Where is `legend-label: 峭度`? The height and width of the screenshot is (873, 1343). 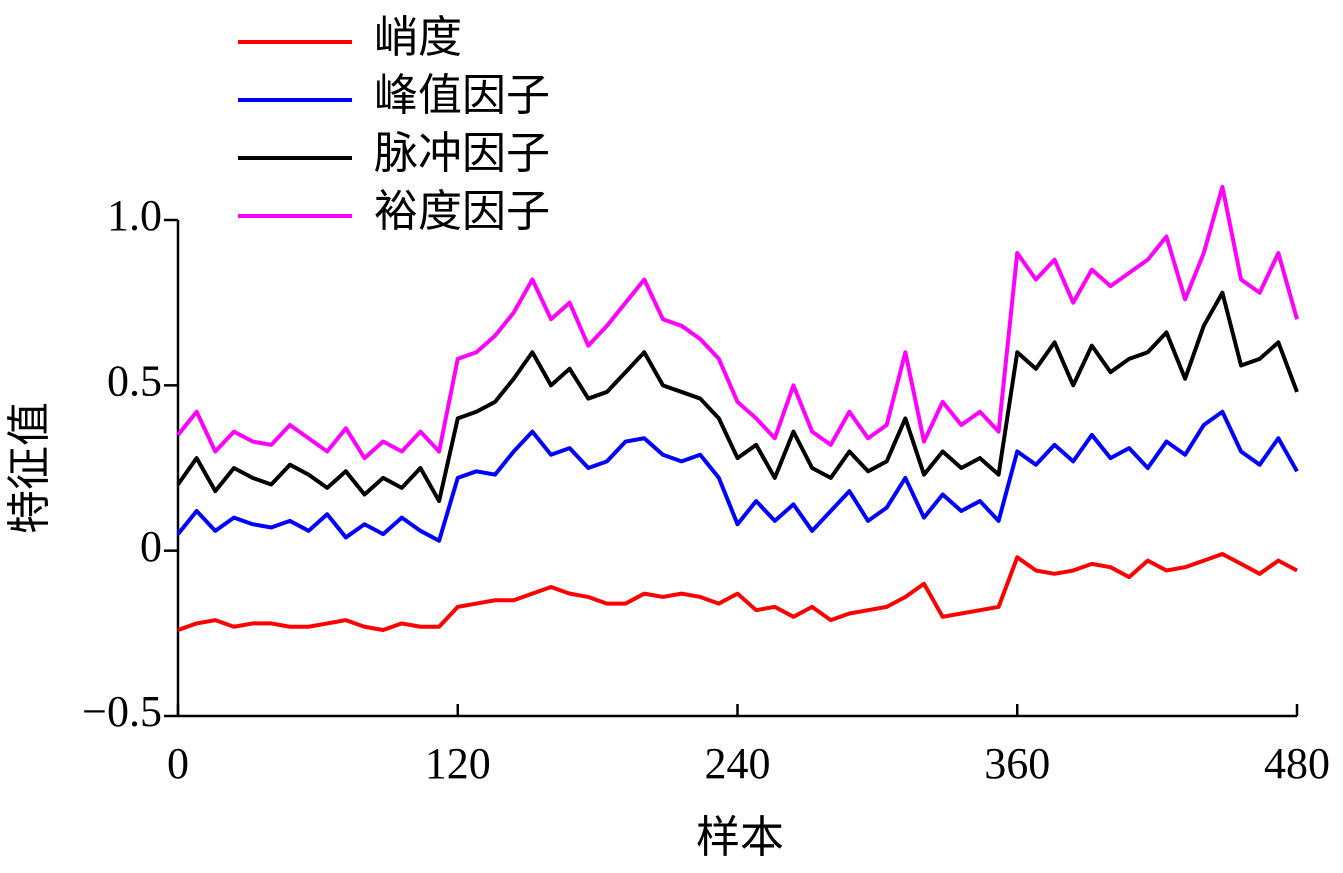 legend-label: 峭度 is located at coordinates (418, 37).